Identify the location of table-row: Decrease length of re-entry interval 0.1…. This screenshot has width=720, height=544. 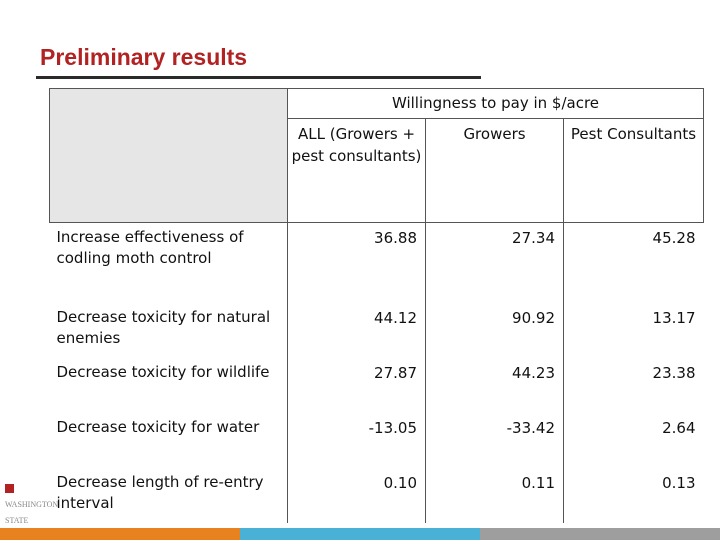
(377, 495).